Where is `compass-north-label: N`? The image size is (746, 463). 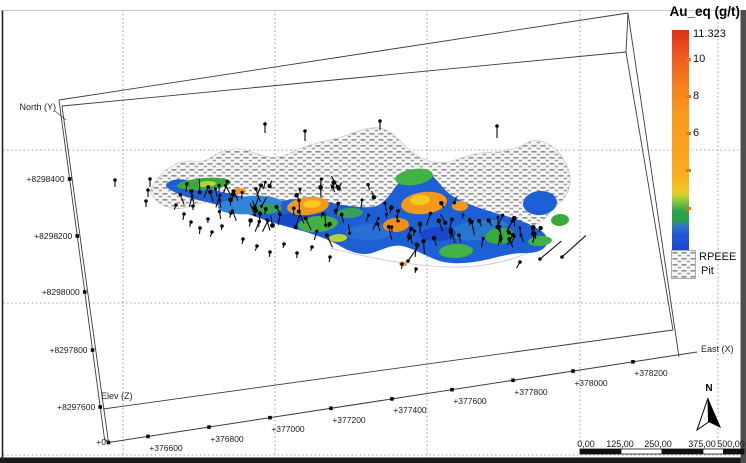
compass-north-label: N is located at coordinates (709, 388).